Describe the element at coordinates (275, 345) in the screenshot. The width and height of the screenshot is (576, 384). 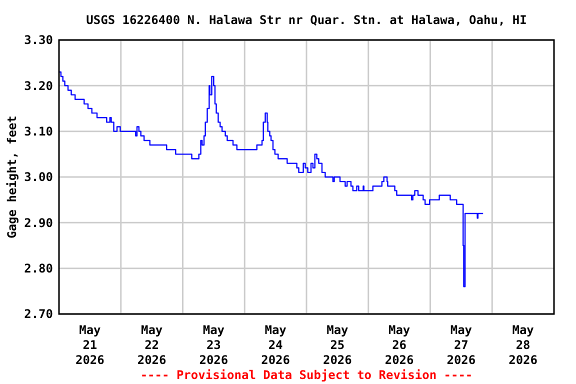
I see `x-tick-label: May 24 2026` at that location.